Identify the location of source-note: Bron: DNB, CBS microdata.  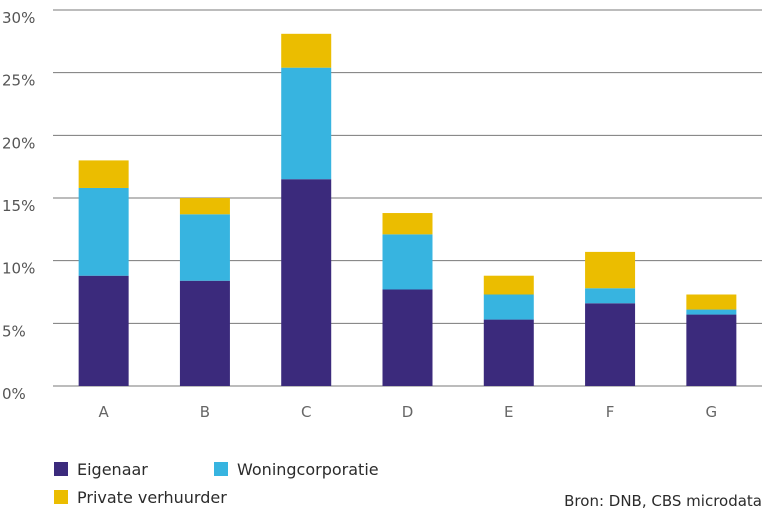
(663, 500).